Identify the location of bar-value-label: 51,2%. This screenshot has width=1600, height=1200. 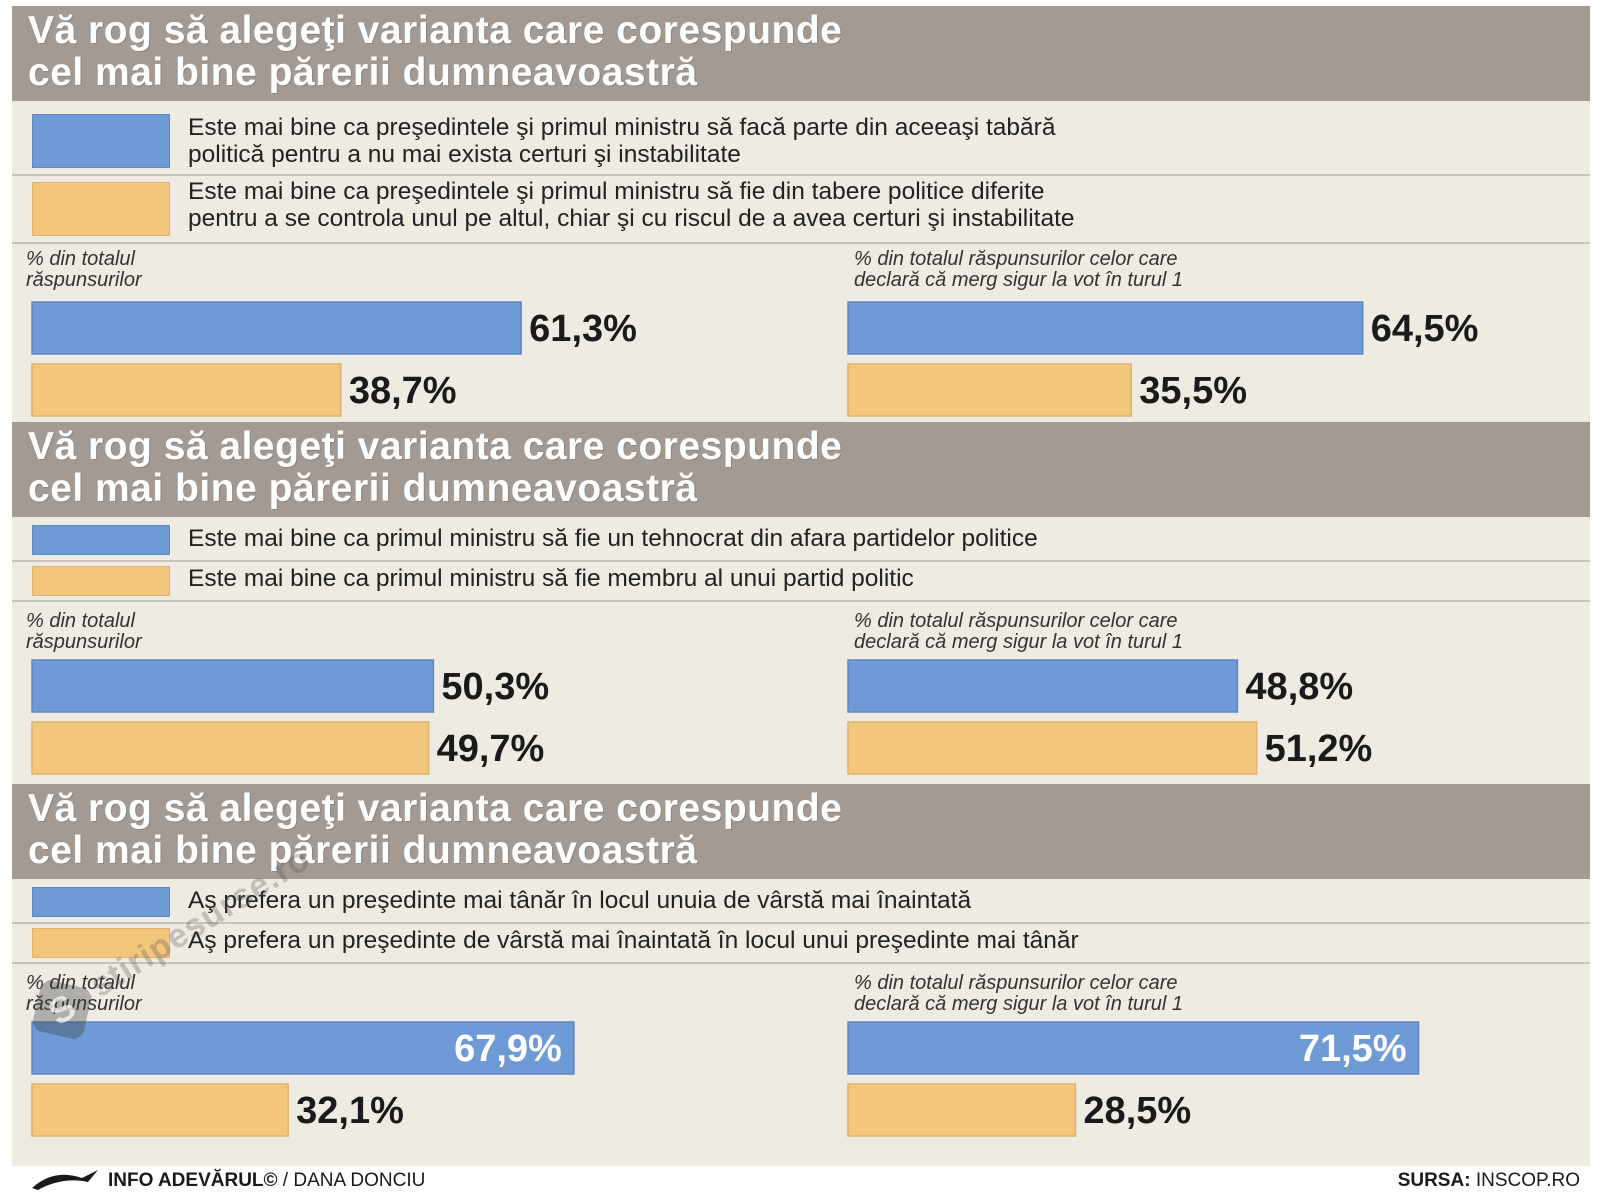
(1319, 749).